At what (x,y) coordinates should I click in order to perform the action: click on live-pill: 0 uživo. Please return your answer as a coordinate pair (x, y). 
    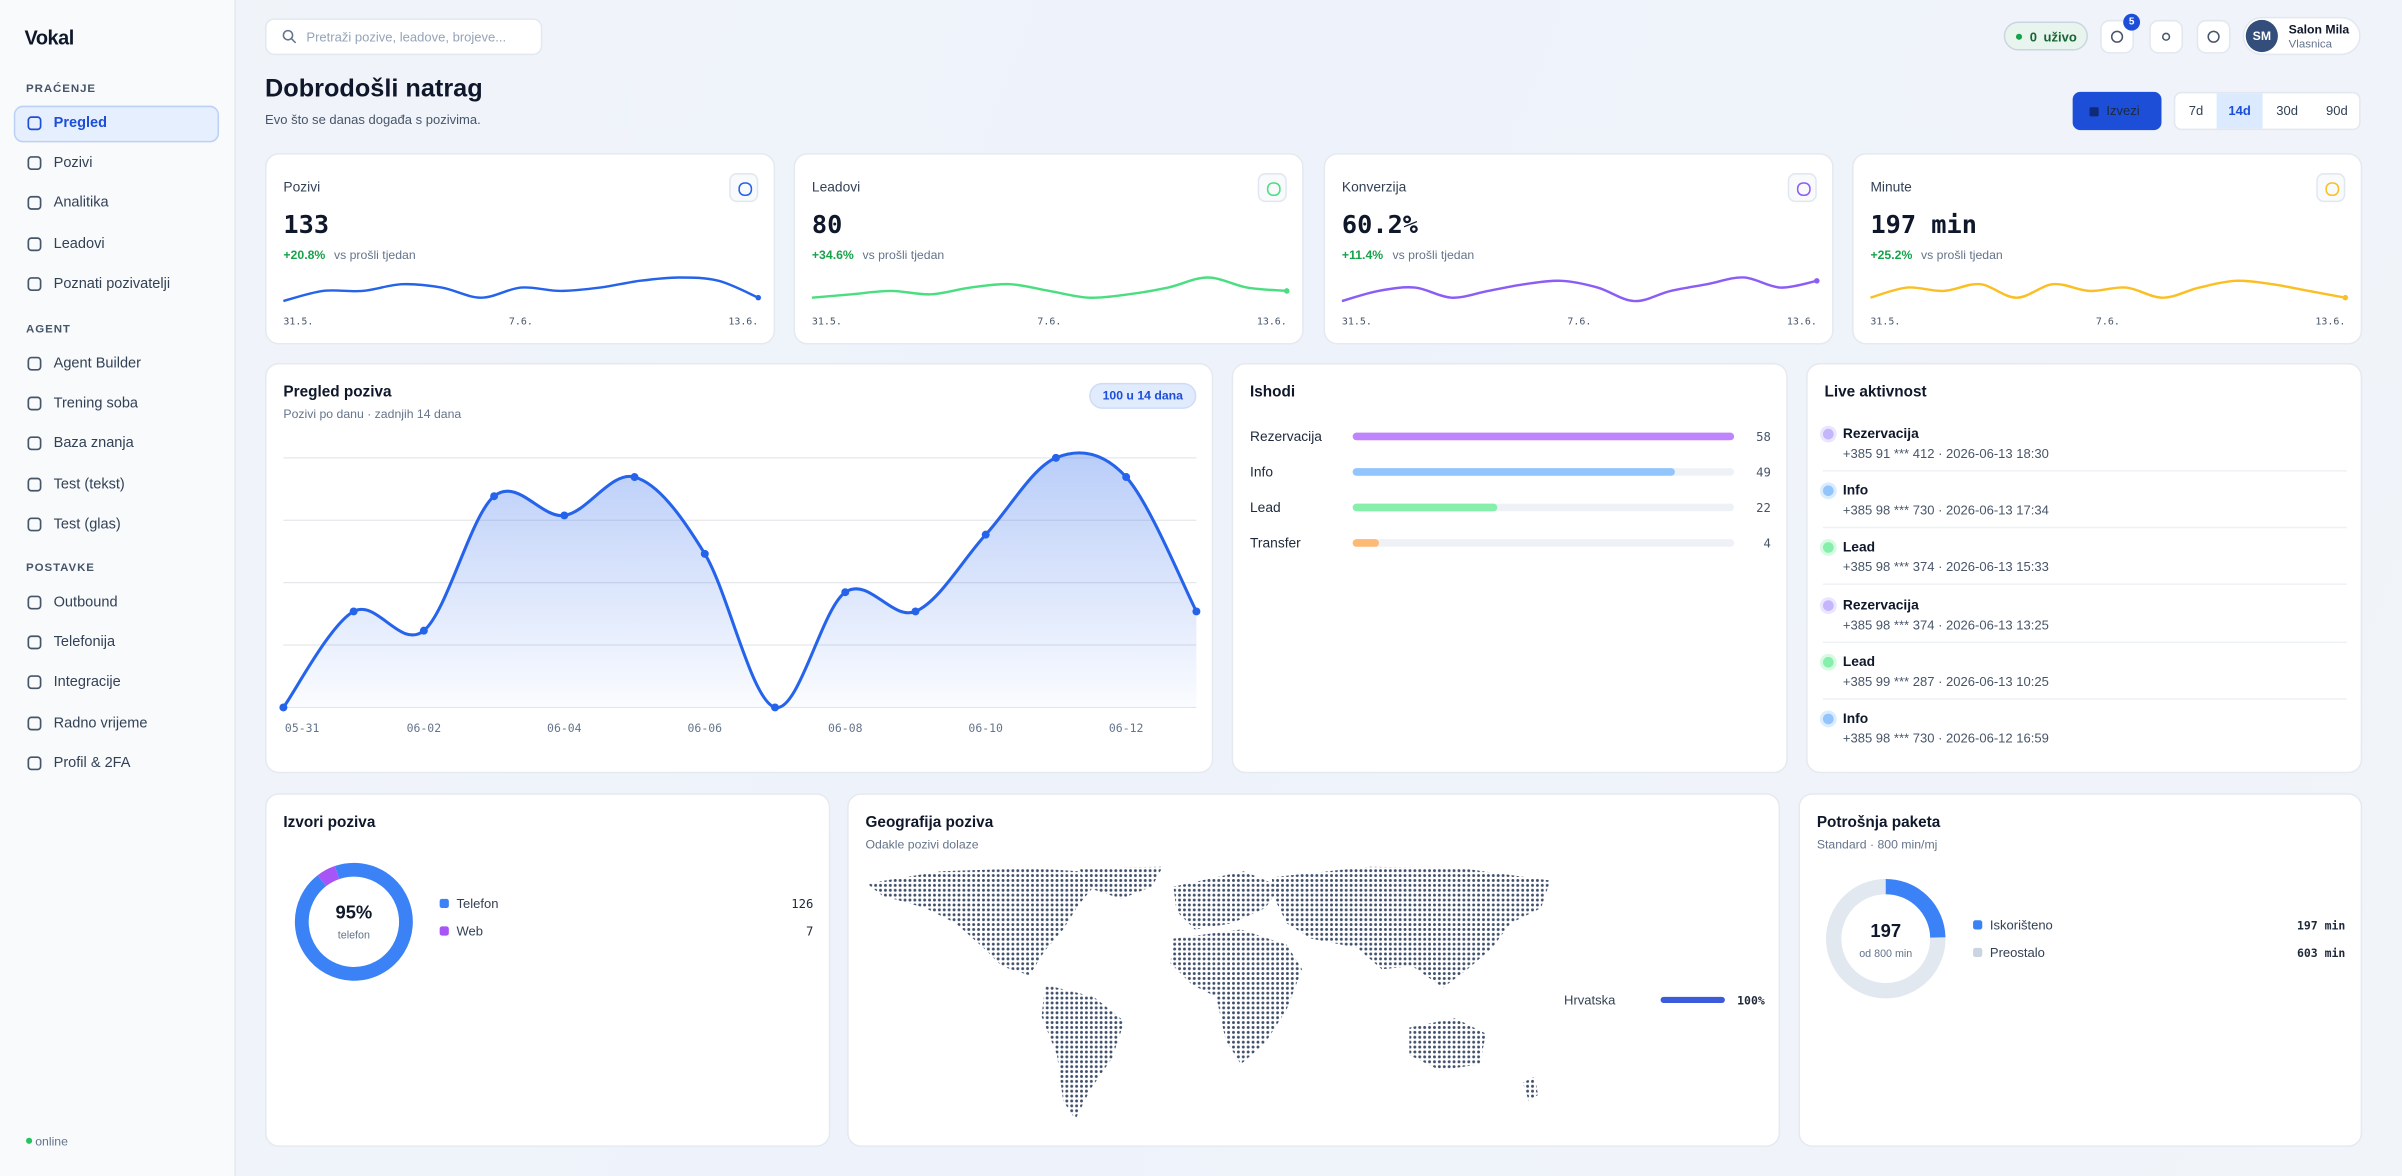
    Looking at the image, I should click on (2045, 36).